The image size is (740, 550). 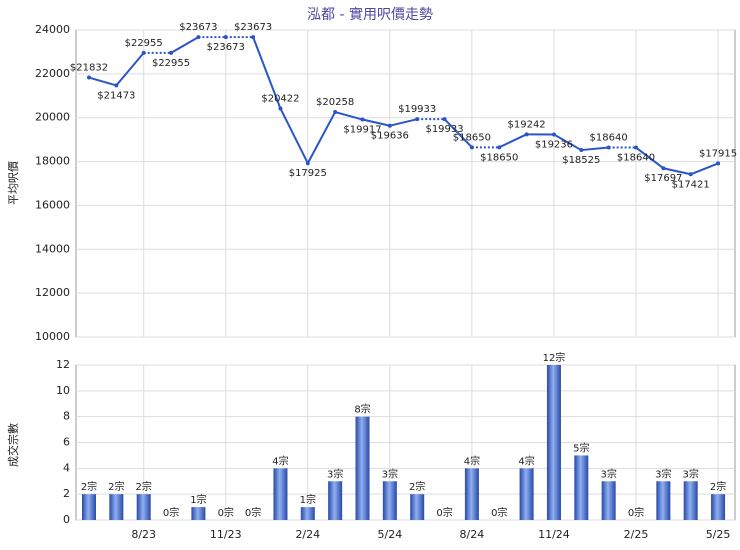 What do you see at coordinates (718, 153) in the screenshot?
I see `data-label: $17915` at bounding box center [718, 153].